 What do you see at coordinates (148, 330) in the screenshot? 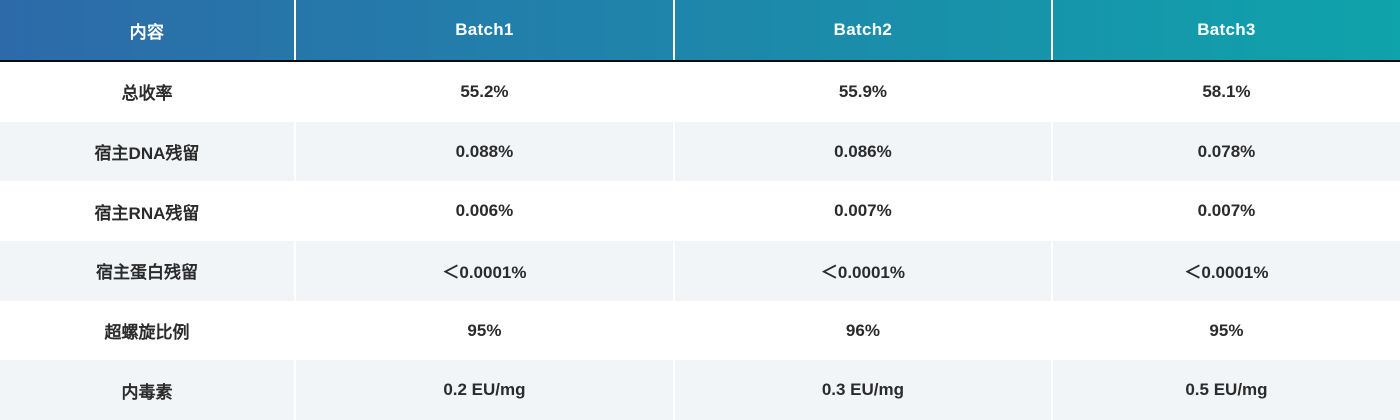
I see `row-label: 超螺旋比例` at bounding box center [148, 330].